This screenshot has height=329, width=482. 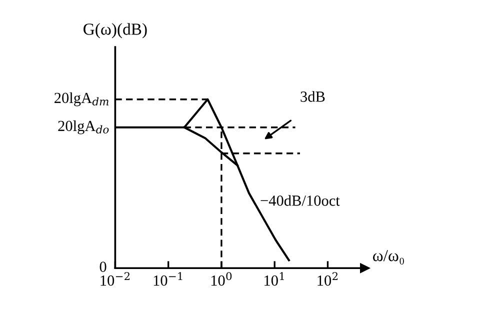 What do you see at coordinates (115, 279) in the screenshot?
I see `x-tick-label: 10$^{−2}$` at bounding box center [115, 279].